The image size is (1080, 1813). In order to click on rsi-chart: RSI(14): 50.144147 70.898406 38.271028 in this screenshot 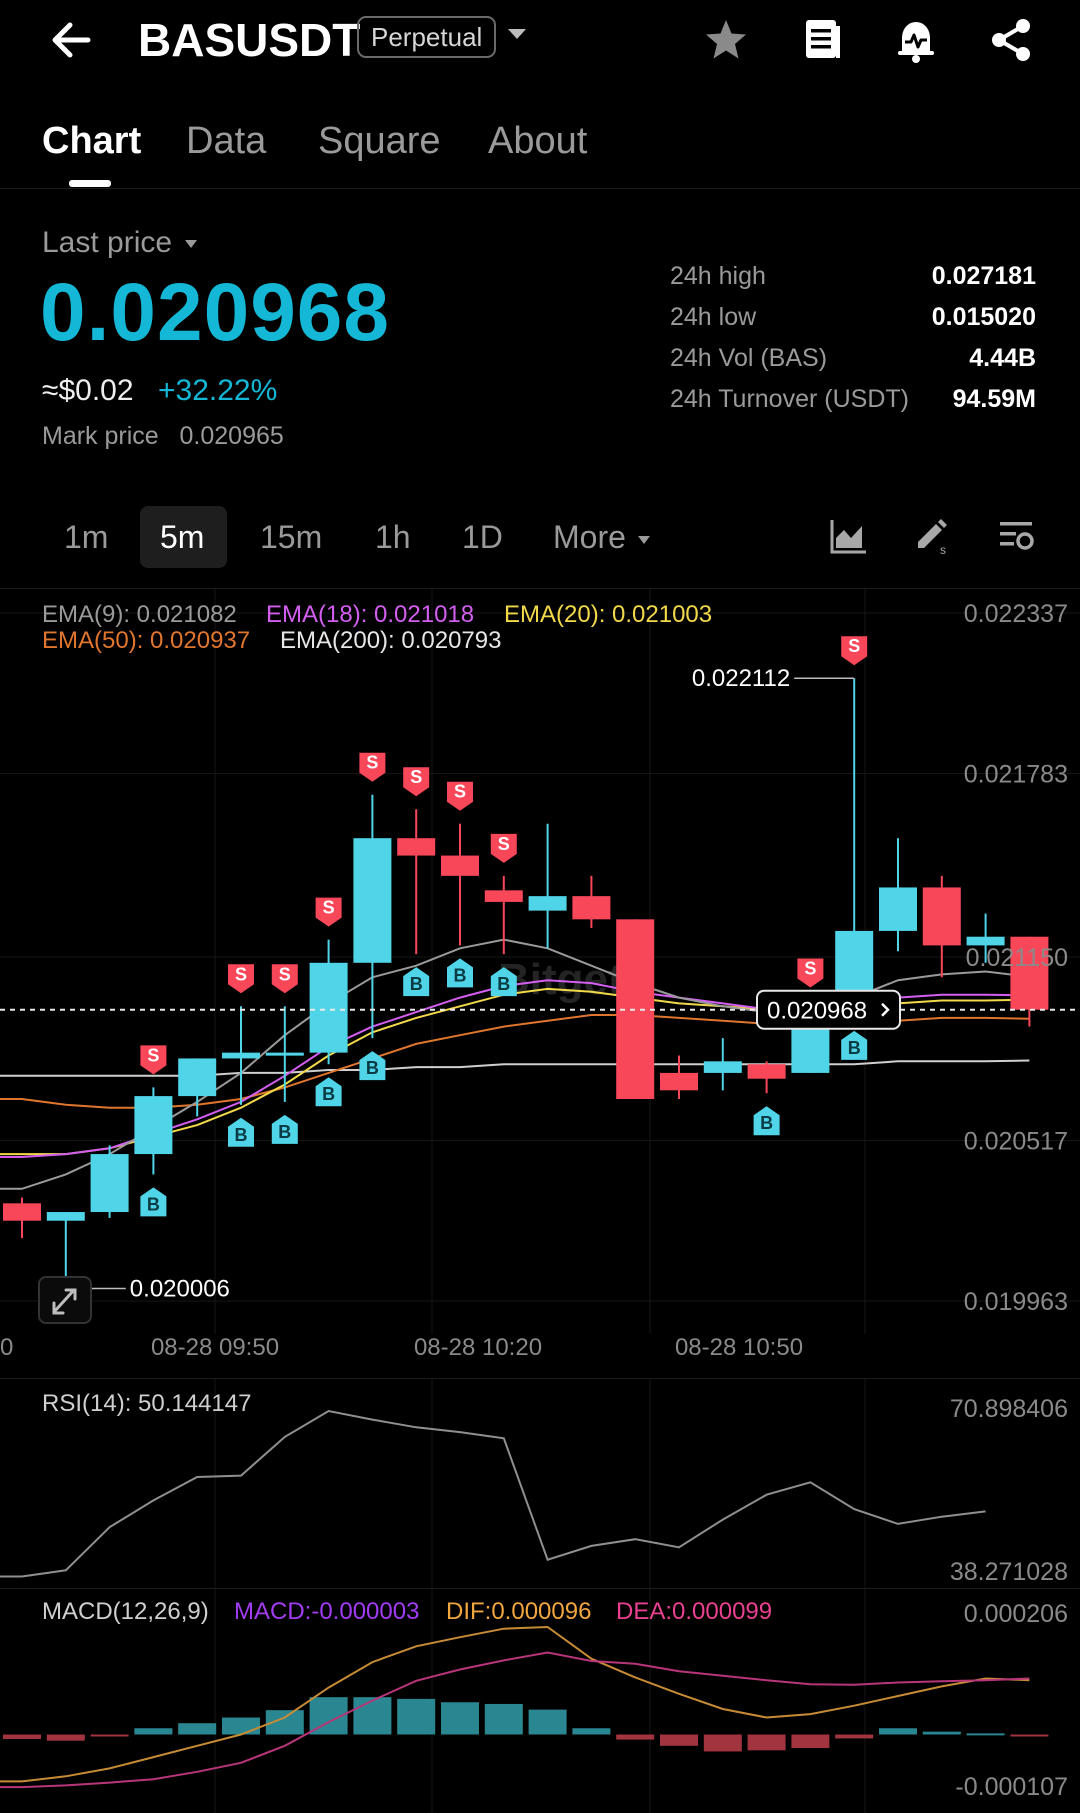, I will do `click(540, 1483)`.